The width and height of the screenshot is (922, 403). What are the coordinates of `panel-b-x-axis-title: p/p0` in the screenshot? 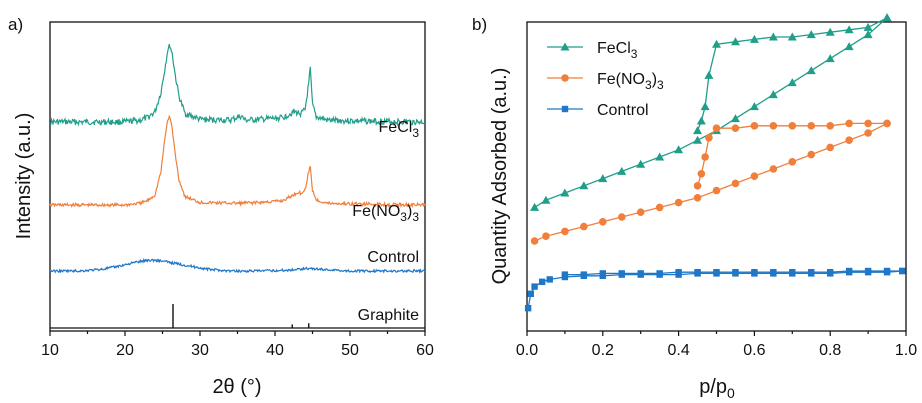 It's located at (717, 388).